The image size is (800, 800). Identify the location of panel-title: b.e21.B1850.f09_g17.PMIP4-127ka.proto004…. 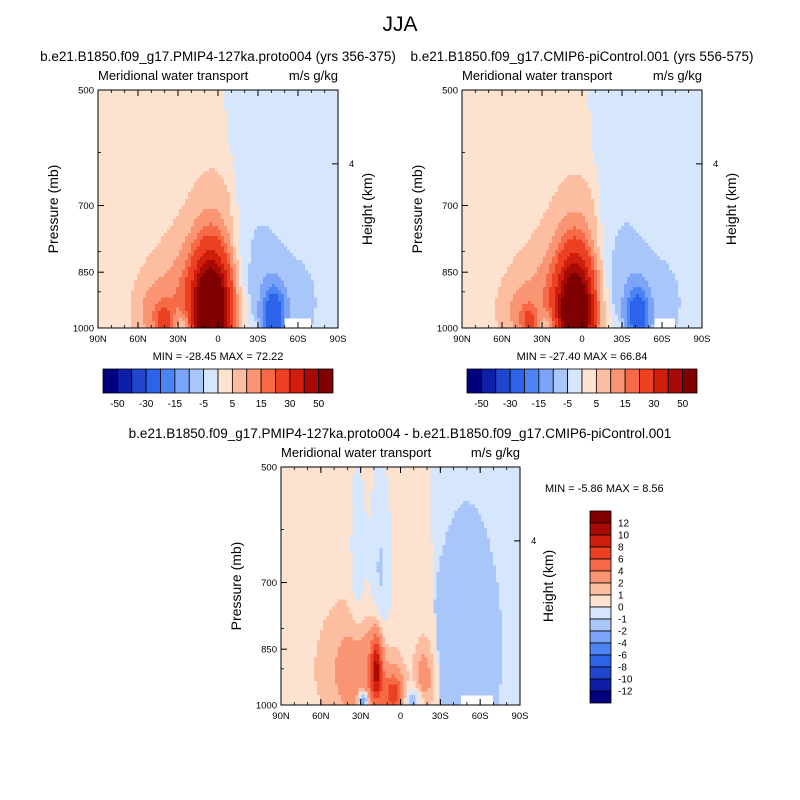
(218, 56).